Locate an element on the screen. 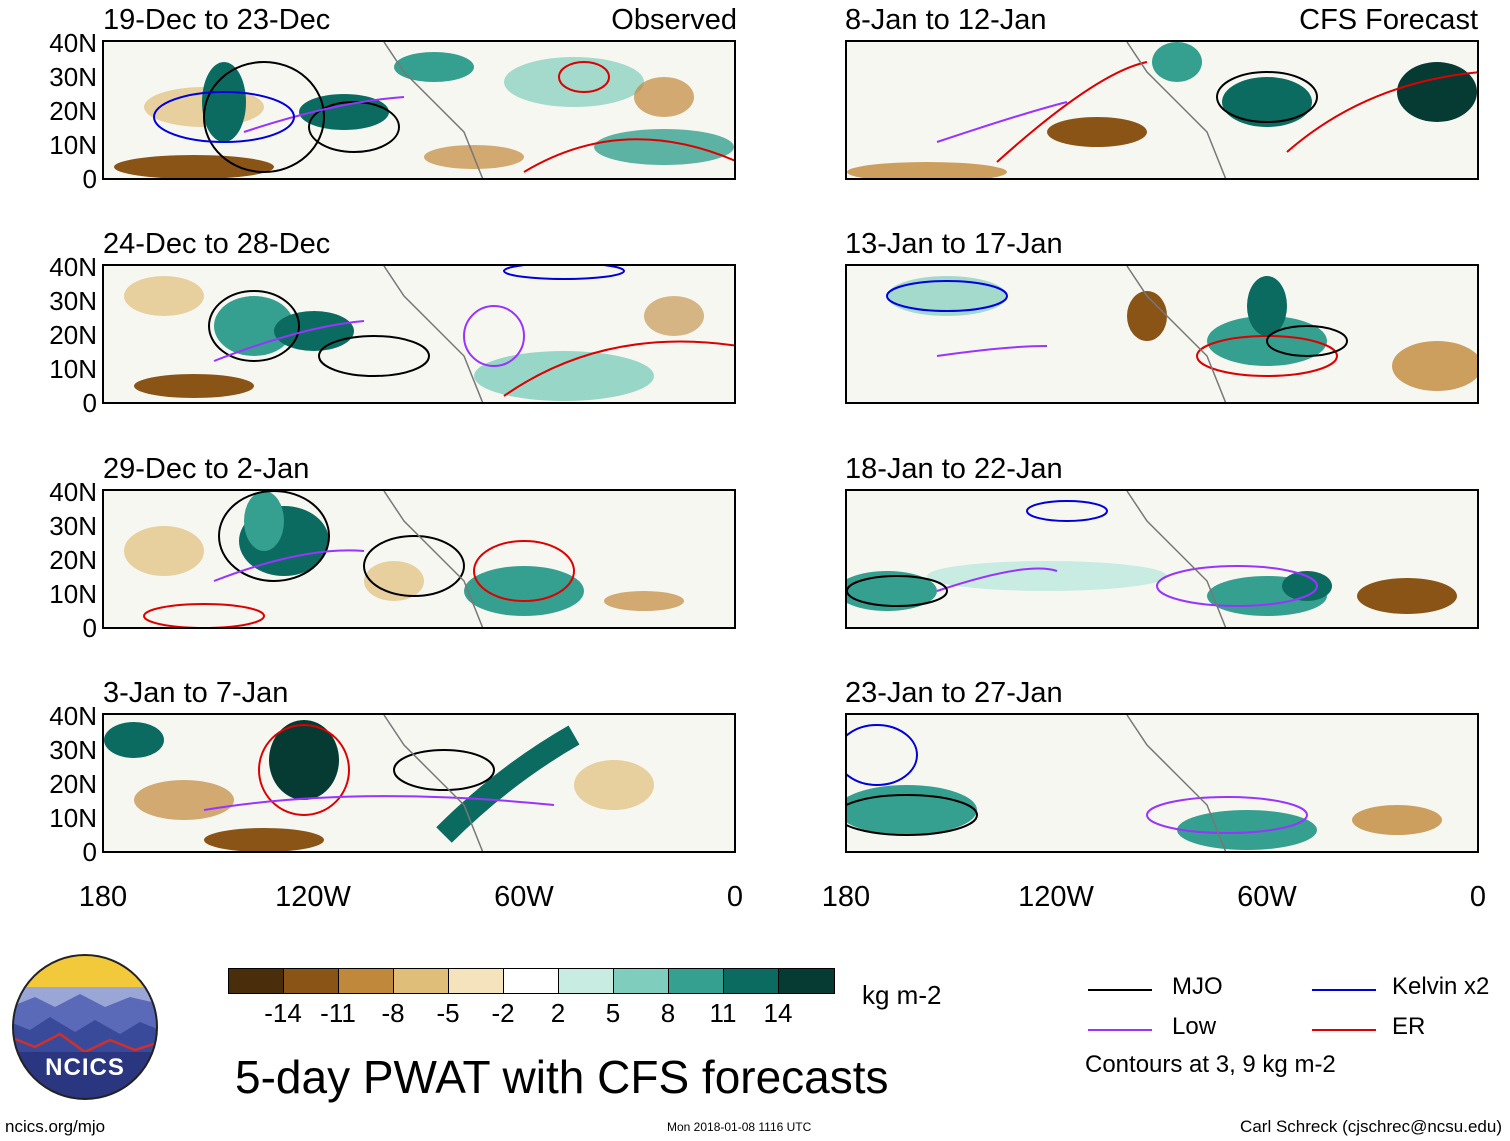 This screenshot has width=1510, height=1141. panel-title: 23-Jan to 27-Jan is located at coordinates (954, 693).